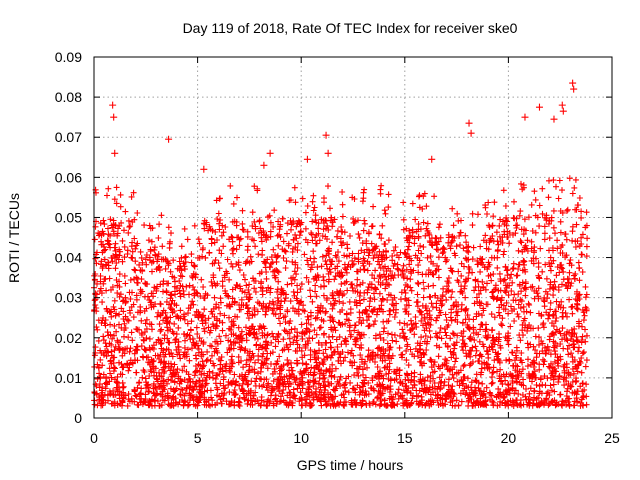  I want to click on y-tick-label: 0.04, so click(68, 258).